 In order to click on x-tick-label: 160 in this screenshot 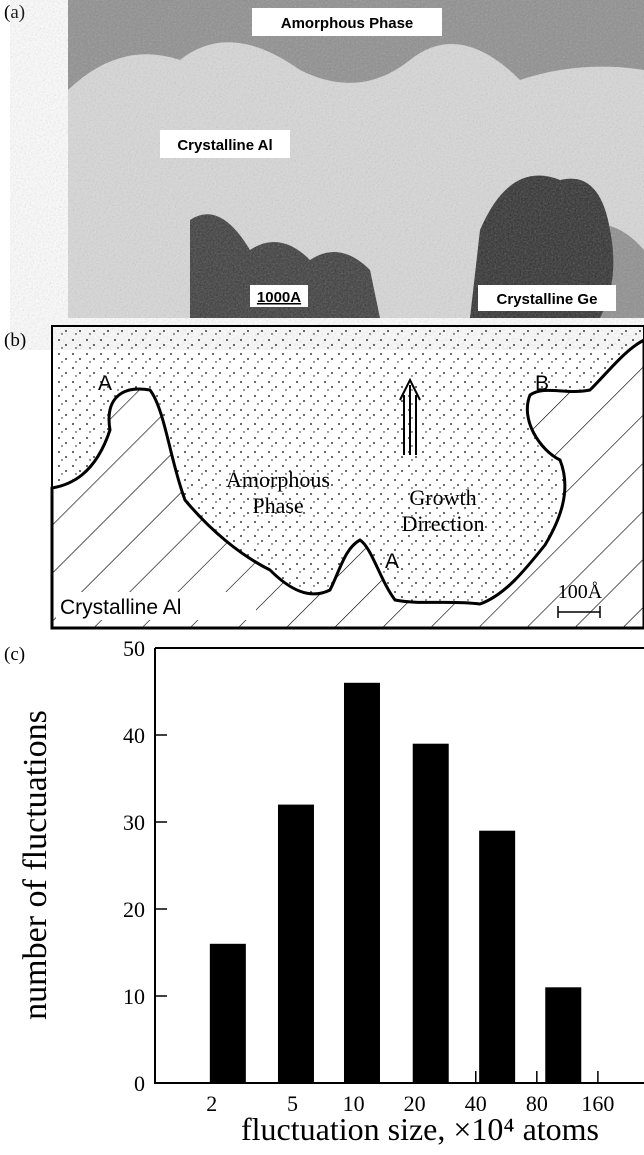, I will do `click(597, 1103)`.